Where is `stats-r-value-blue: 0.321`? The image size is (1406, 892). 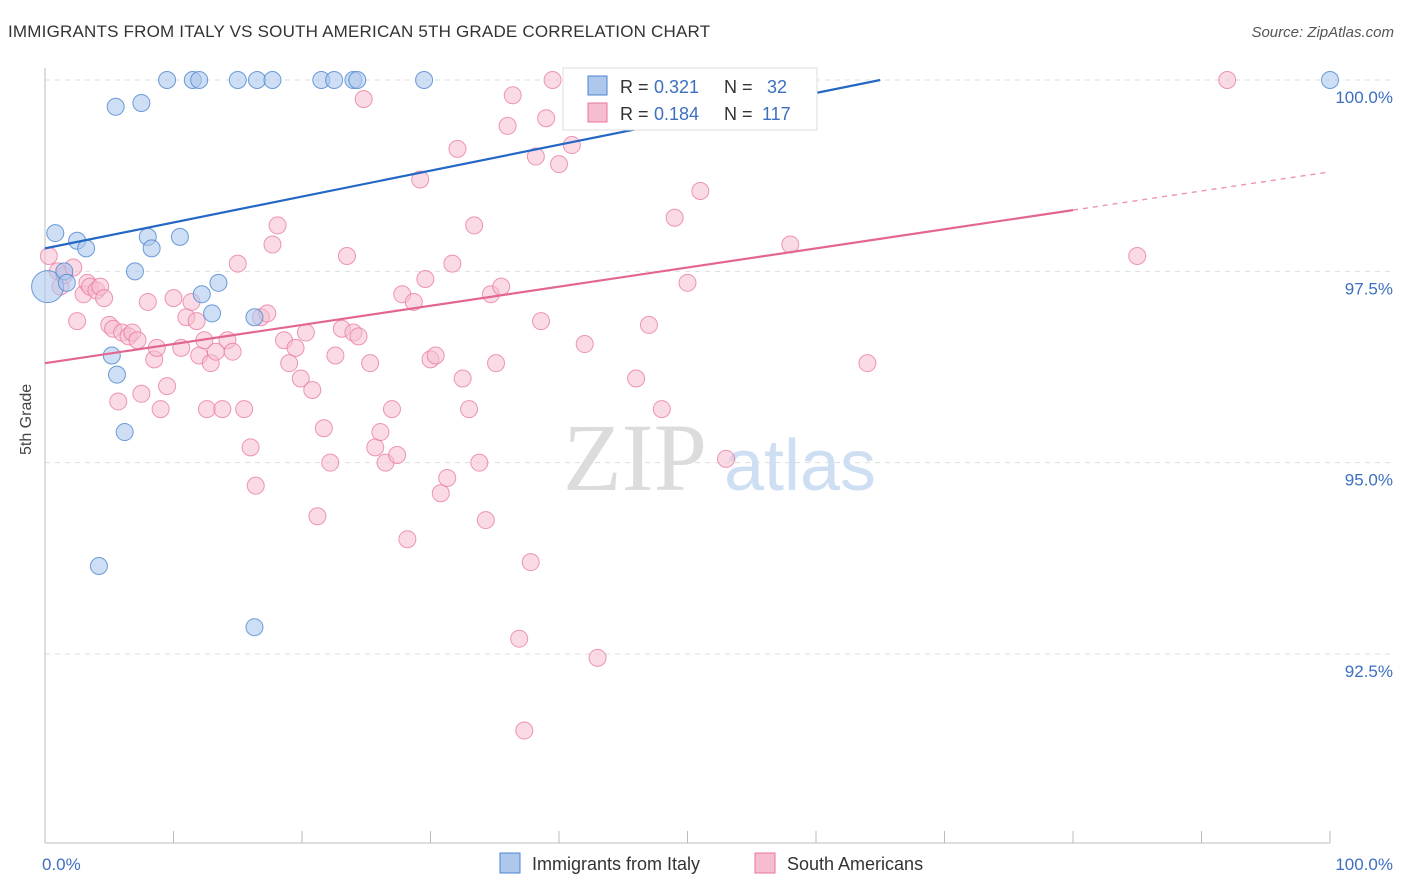 stats-r-value-blue: 0.321 is located at coordinates (676, 87).